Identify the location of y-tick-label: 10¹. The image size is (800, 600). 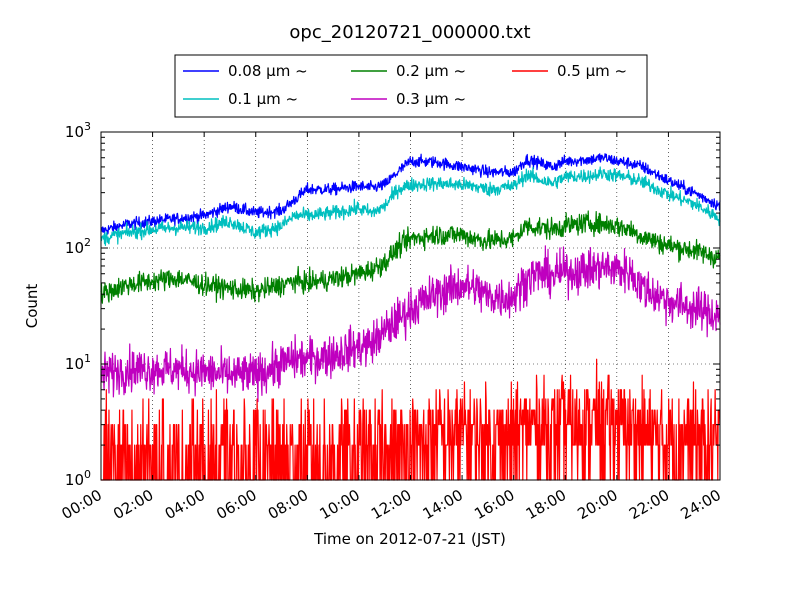
(78, 362).